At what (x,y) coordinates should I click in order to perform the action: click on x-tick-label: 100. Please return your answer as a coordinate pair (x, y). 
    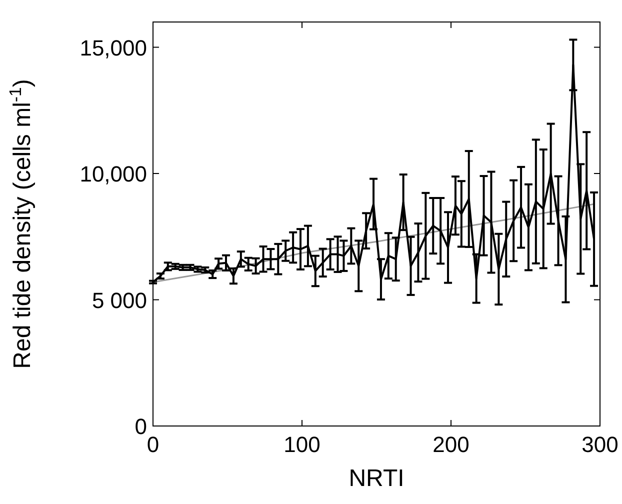
    Looking at the image, I should click on (302, 444).